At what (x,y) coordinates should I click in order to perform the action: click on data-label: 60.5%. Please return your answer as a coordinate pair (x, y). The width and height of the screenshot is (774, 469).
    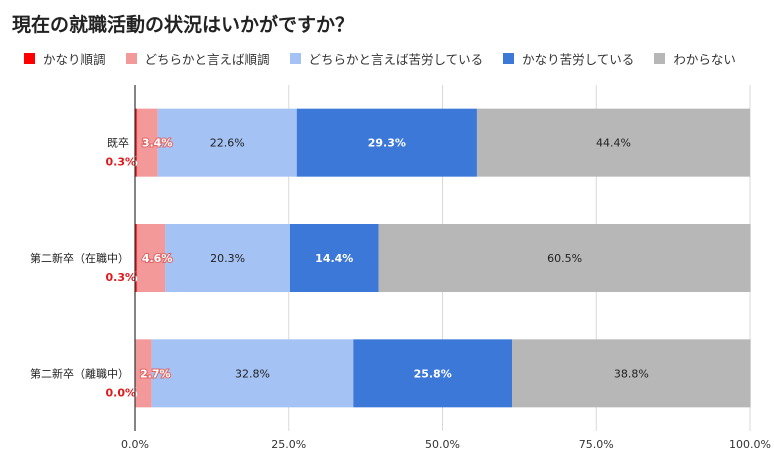
    Looking at the image, I should click on (564, 258).